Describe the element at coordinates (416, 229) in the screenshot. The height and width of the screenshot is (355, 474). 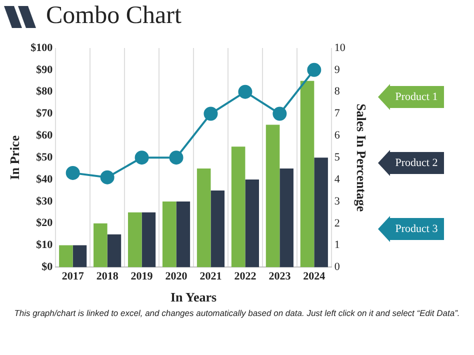
I see `legend-label: Product 3` at that location.